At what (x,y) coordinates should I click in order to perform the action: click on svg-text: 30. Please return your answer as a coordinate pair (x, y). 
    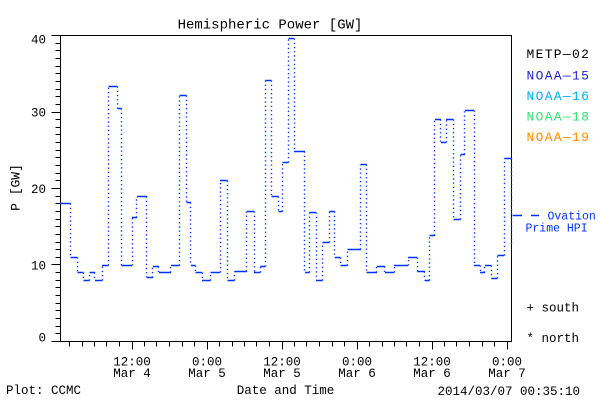
    Looking at the image, I should click on (38, 113).